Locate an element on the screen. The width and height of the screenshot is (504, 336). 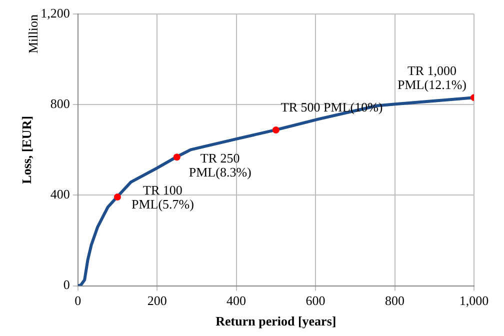
y-tick-label: 0 is located at coordinates (66, 284).